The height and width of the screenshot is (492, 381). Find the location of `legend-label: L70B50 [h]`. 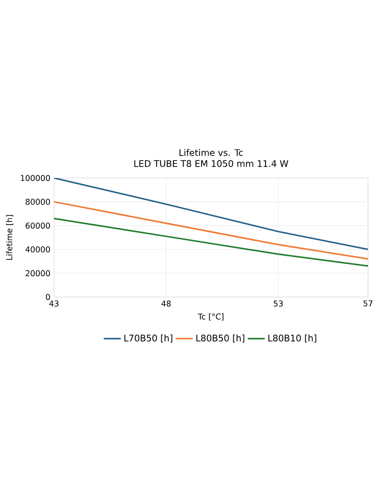

legend-label: L70B50 [h] is located at coordinates (148, 338).